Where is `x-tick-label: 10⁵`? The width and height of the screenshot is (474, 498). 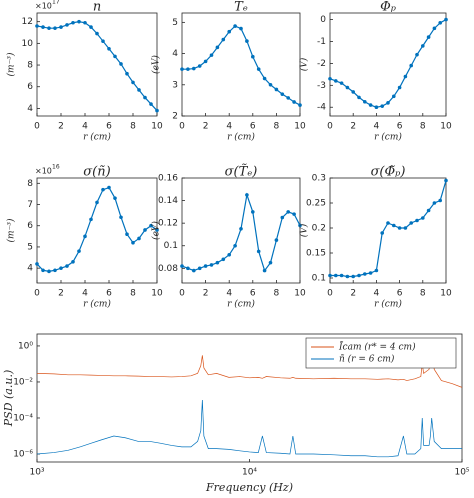
x-tick-label: 10⁵ is located at coordinates (461, 473).